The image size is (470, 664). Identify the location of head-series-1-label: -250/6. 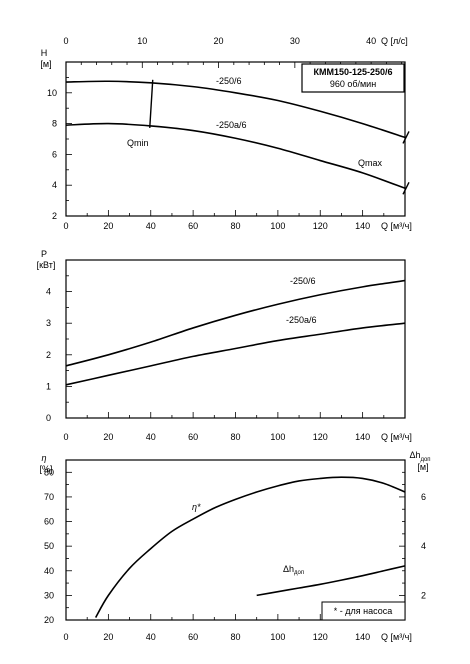
(229, 81).